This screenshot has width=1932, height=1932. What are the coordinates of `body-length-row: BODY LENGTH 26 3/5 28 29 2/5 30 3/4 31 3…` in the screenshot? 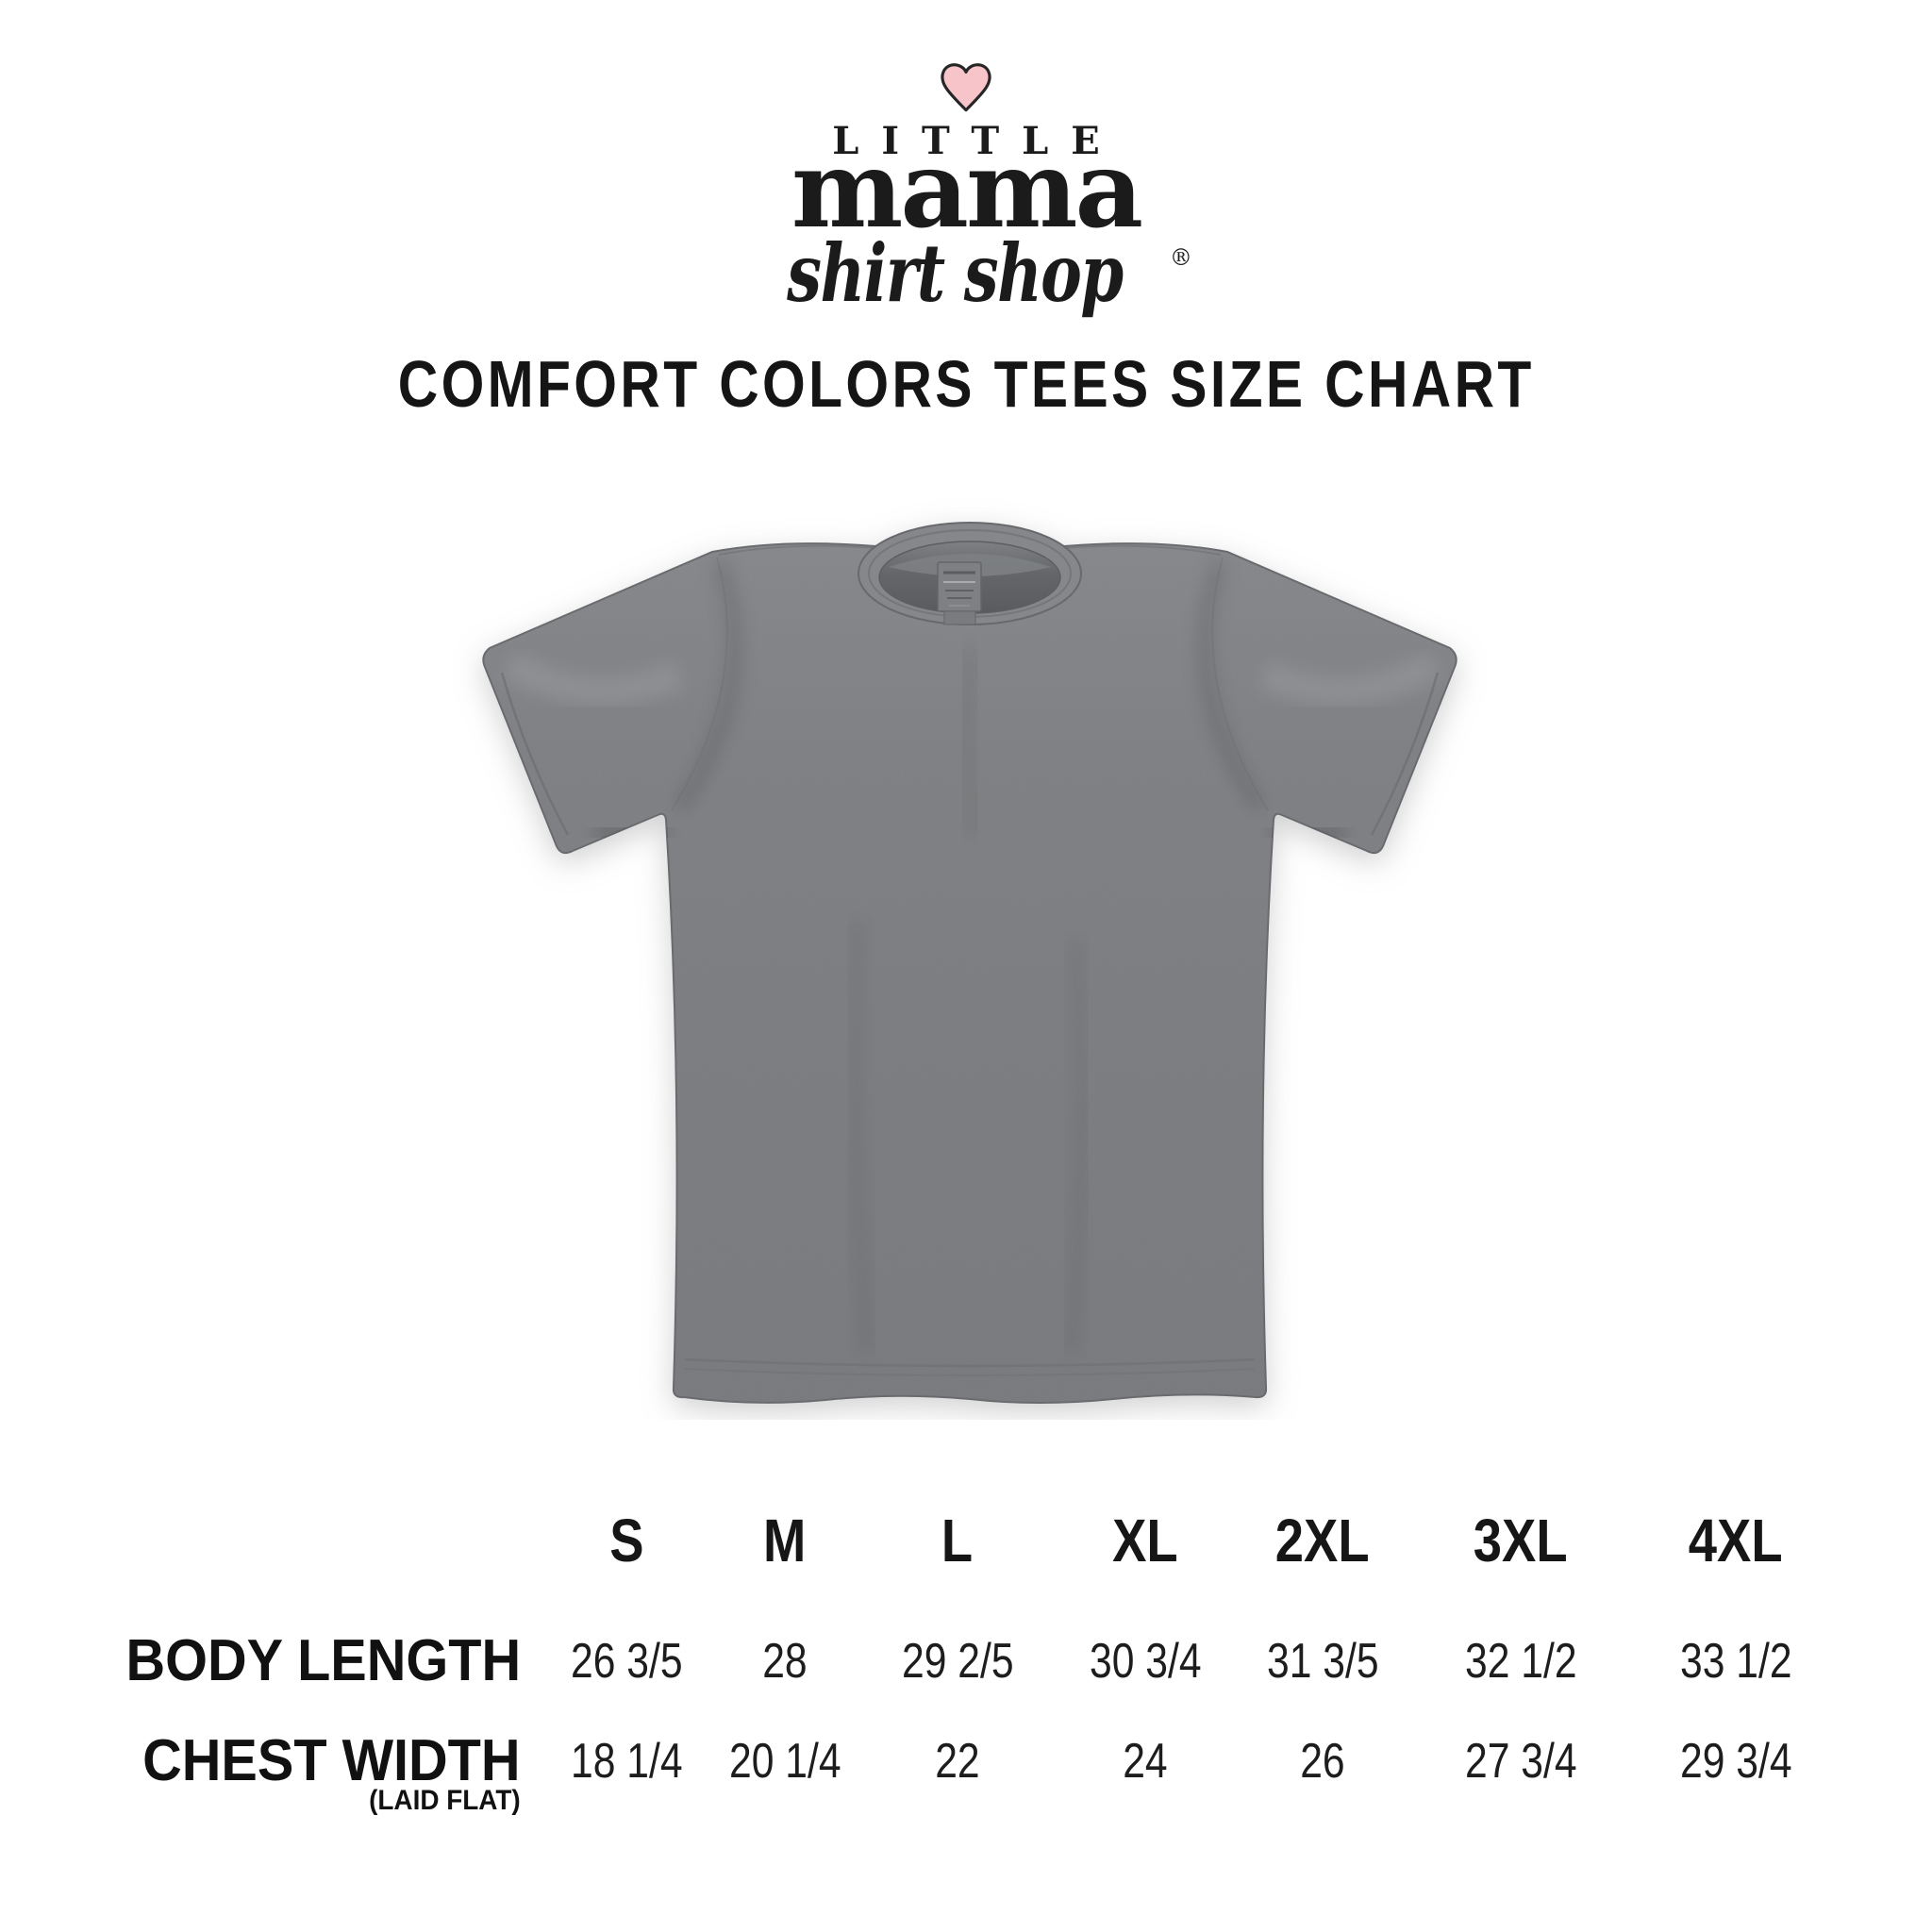 It's located at (966, 1661).